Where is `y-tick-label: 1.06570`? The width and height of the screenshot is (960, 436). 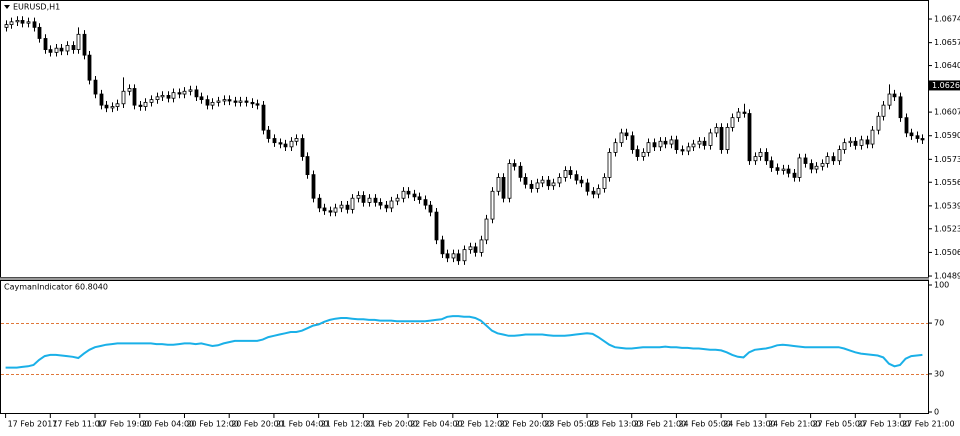 y-tick-label: 1.06570 is located at coordinates (947, 42).